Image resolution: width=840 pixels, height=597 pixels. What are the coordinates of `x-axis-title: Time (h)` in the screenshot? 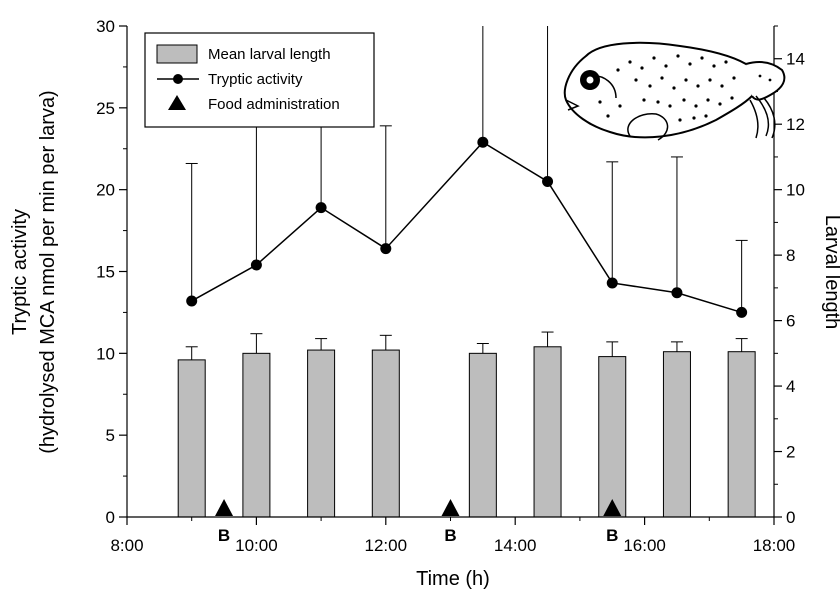 It's located at (453, 579).